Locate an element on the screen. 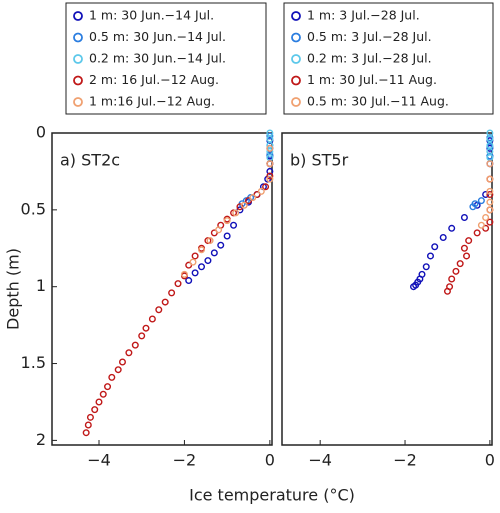  legend-label: 1 m: 3 Jul.−28 Jul. is located at coordinates (363, 15).